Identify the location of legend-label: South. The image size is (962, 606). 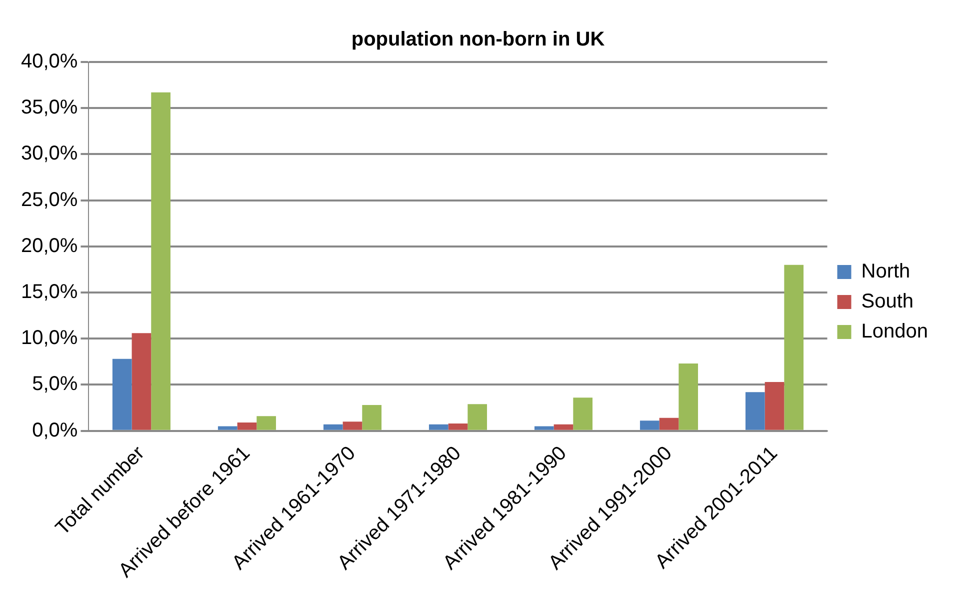
(887, 301).